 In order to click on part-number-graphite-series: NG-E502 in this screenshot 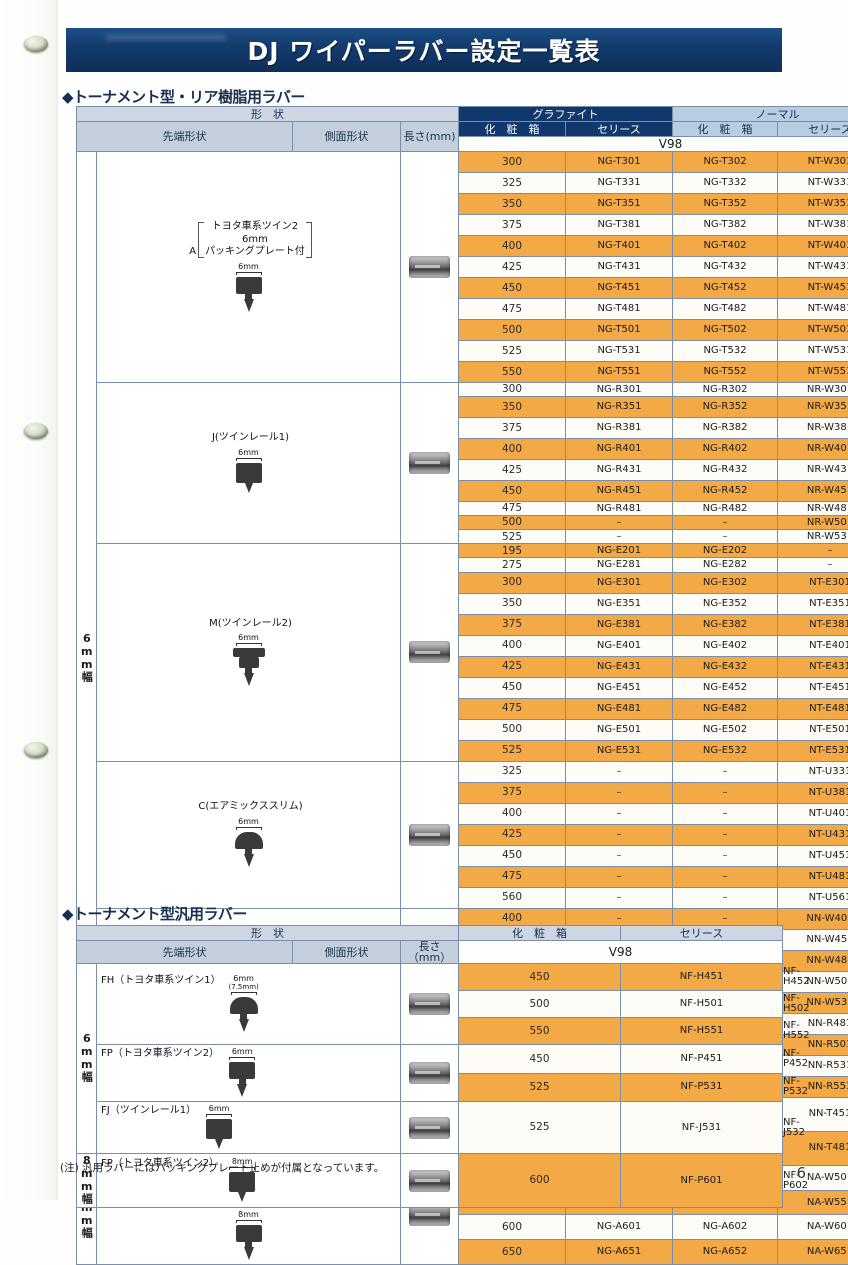, I will do `click(725, 729)`.